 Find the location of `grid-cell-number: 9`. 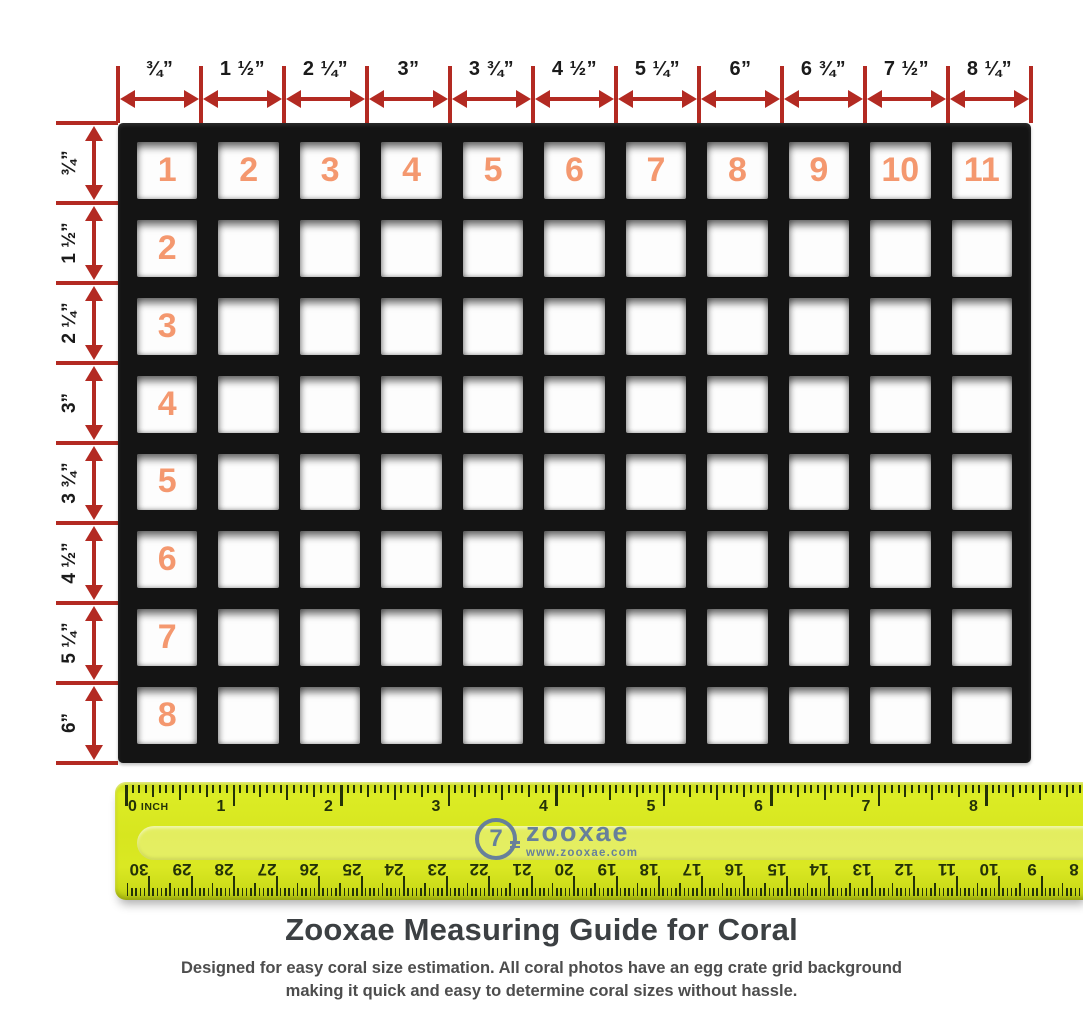

grid-cell-number: 9 is located at coordinates (819, 169).